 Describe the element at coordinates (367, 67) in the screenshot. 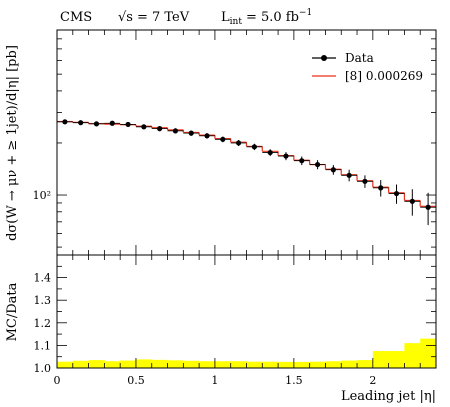

I see `legend: Data [8] 0.000269` at that location.